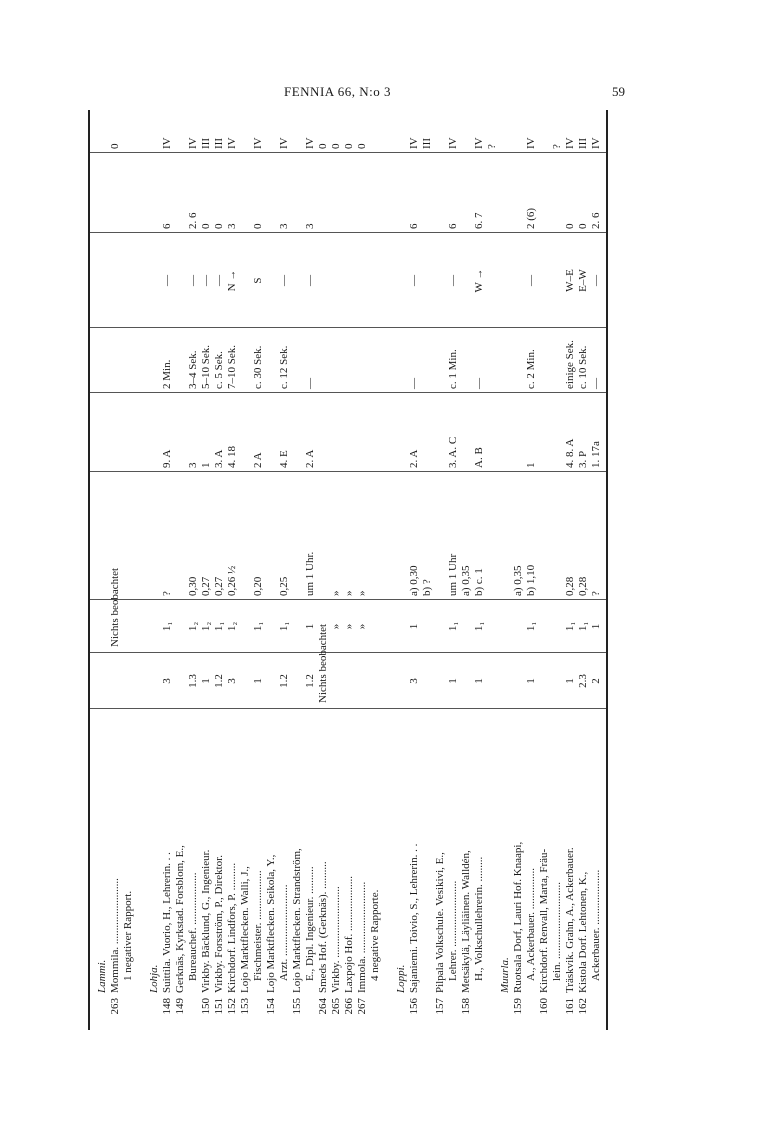 Image resolution: width=760 pixels, height=1144 pixels. Describe the element at coordinates (518, 917) in the screenshot. I see `station-name: Ruotsala Dorf, Lauri Hof. Knaapi,` at that location.